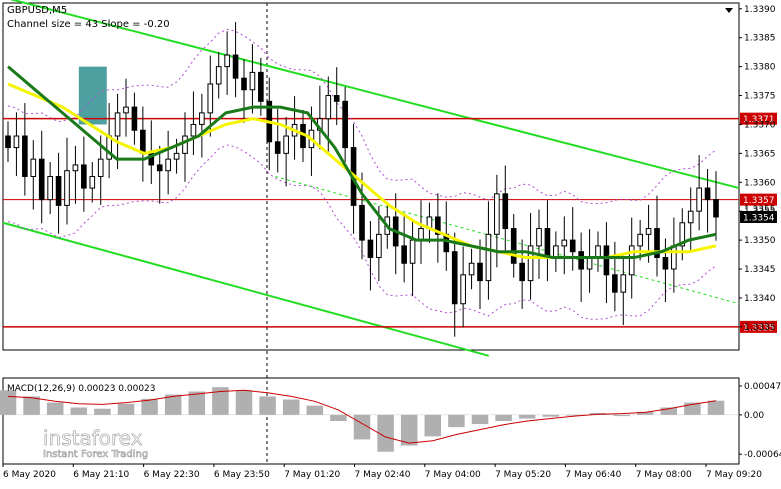 This screenshot has height=489, width=781. What do you see at coordinates (78, 441) in the screenshot?
I see `instaforex-logo: instaforex Instant Forex Trading` at bounding box center [78, 441].